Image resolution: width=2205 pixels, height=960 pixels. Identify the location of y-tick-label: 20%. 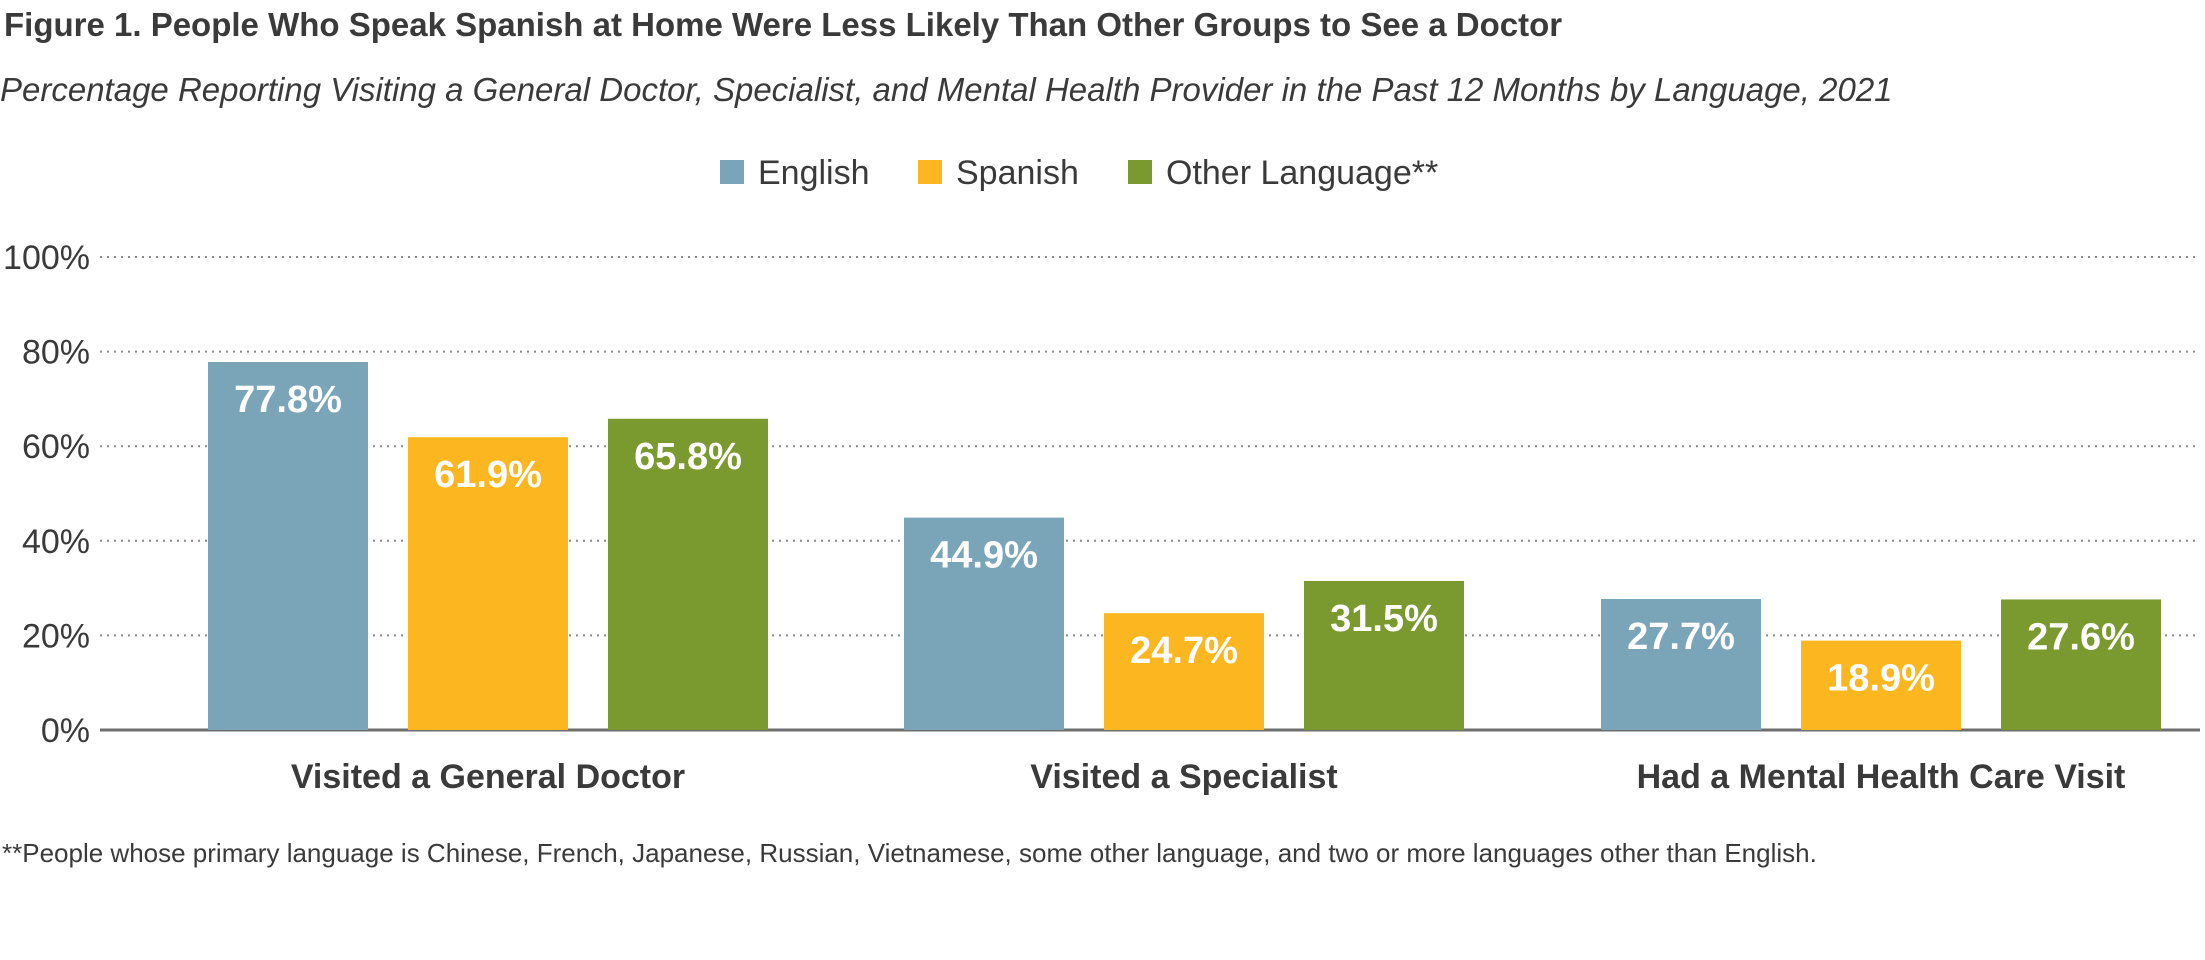
(56, 636).